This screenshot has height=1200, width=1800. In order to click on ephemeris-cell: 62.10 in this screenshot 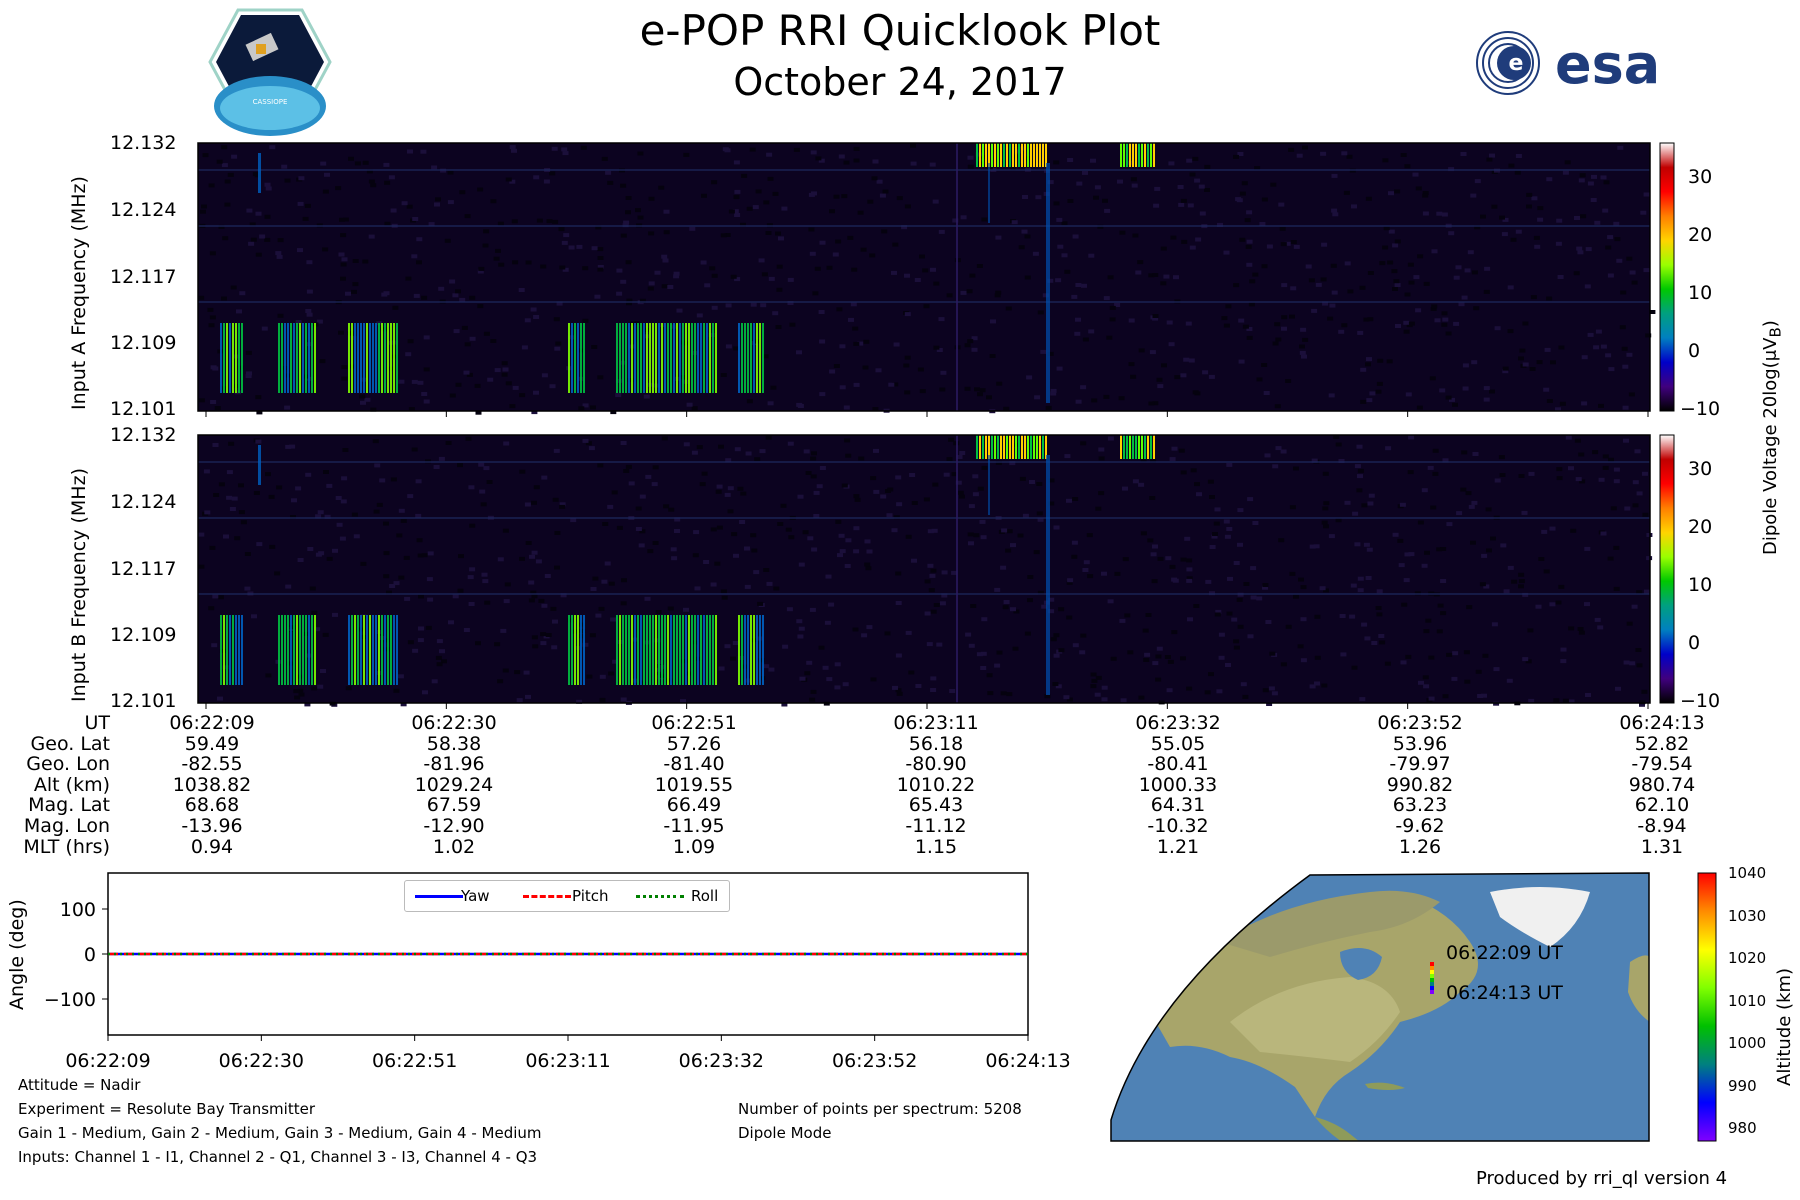, I will do `click(1662, 805)`.